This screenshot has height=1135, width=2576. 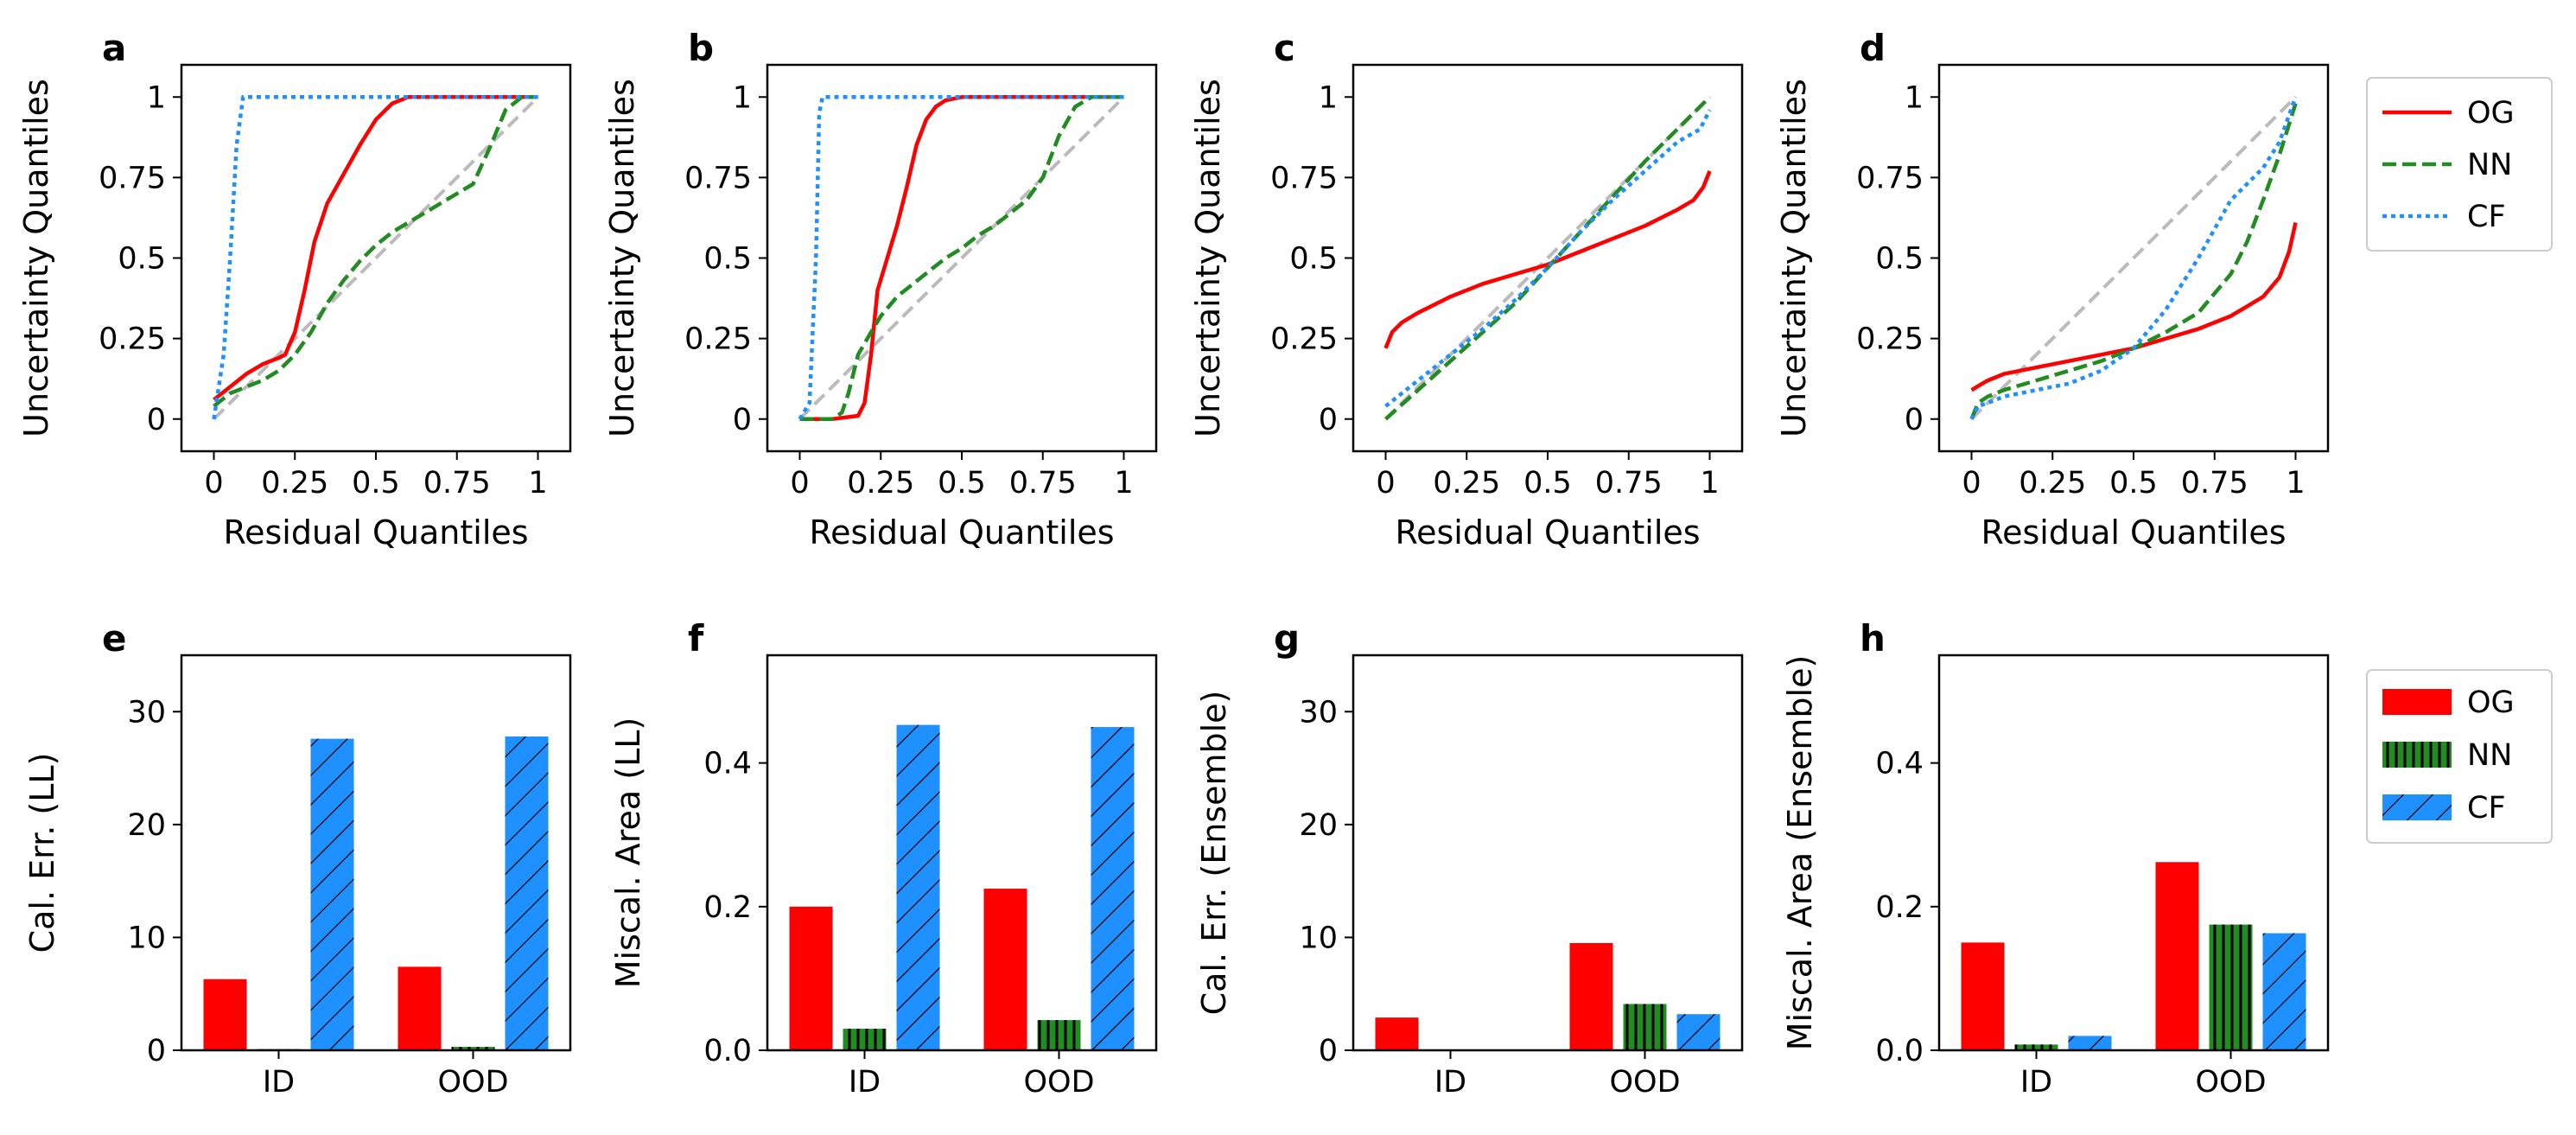 I want to click on panel-f: f 0.0 0.2 0.4 Miscal. Area (LL) ID OOD, so click(x=883, y=858).